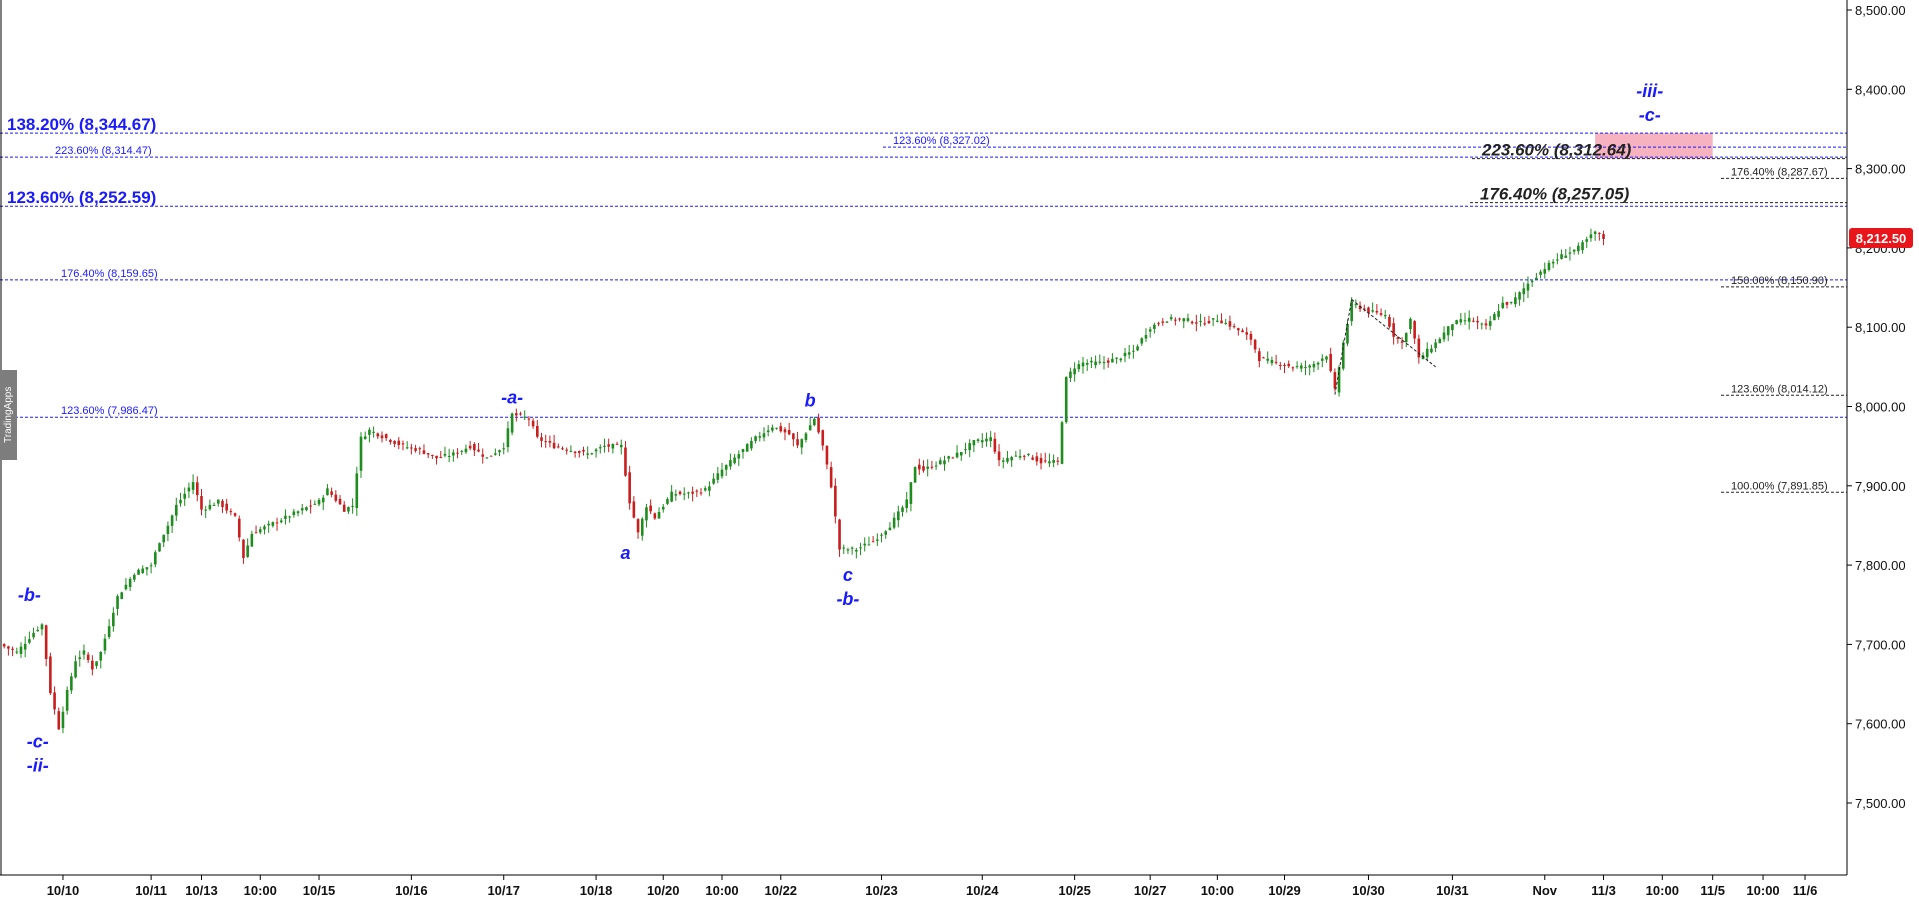 This screenshot has width=1919, height=908. Describe the element at coordinates (1368, 890) in the screenshot. I see `x-tick-label: 10/30` at that location.